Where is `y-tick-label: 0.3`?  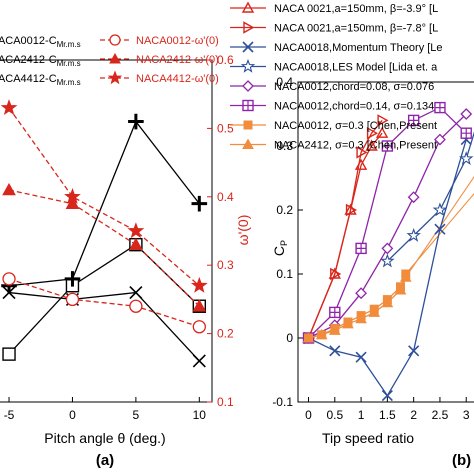 y-tick-label: 0.3 is located at coordinates (284, 146).